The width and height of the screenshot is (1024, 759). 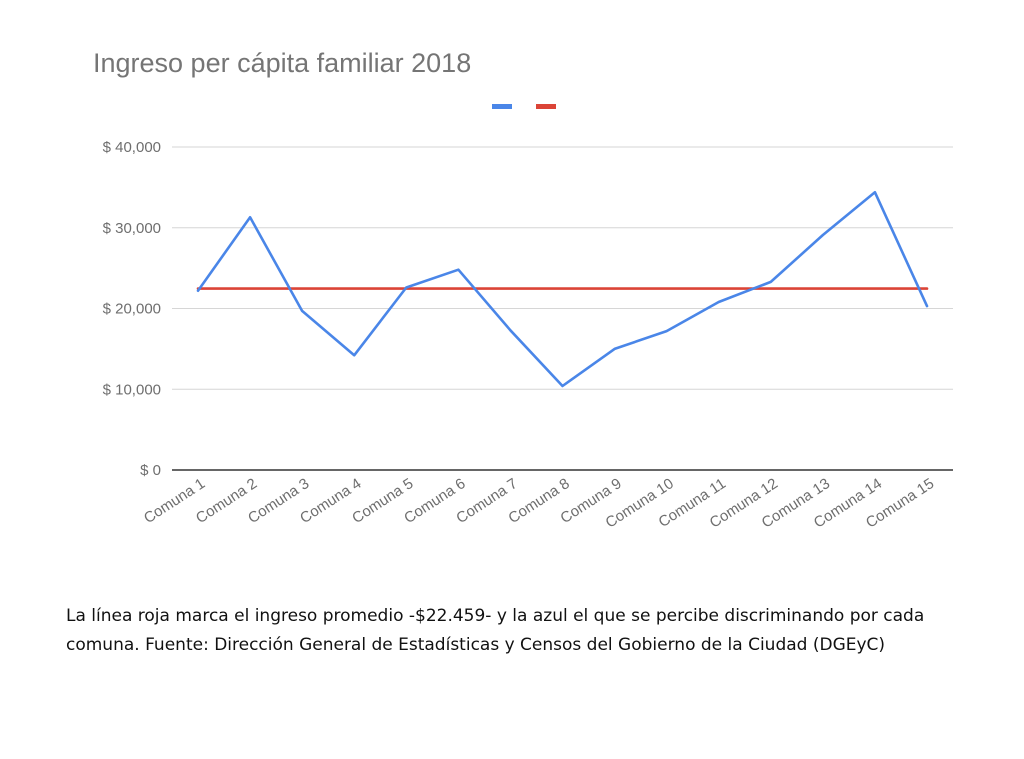 I want to click on y-tick-label: $ 0, so click(x=150, y=470).